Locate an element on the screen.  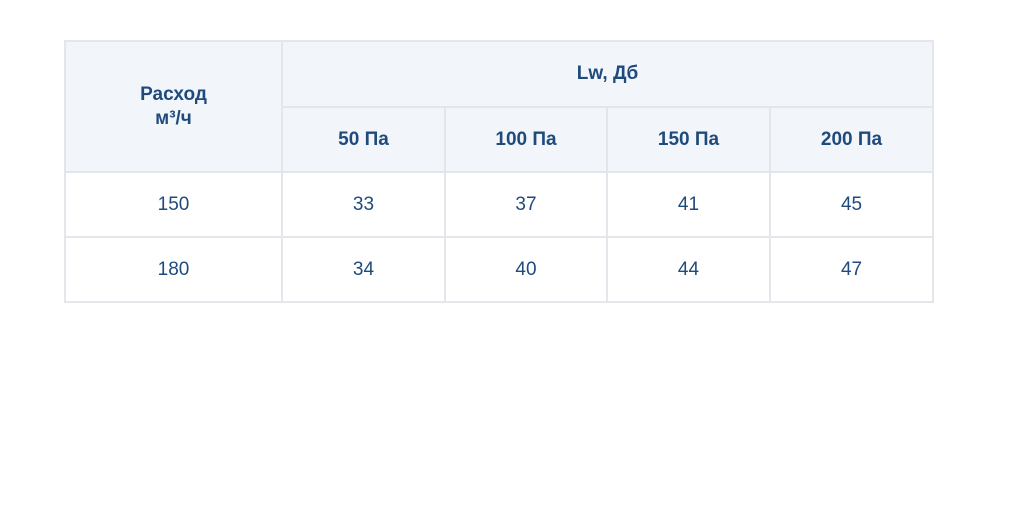
header-row: 50 Па 100 Па 150 Па 200 Па is located at coordinates (500, 139).